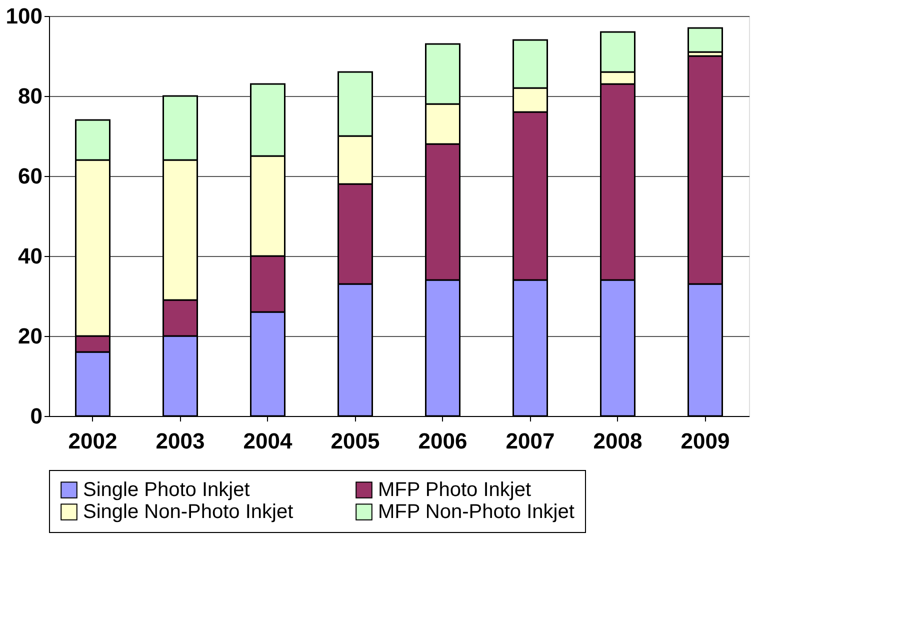  I want to click on x-tick-label: 2006, so click(443, 441).